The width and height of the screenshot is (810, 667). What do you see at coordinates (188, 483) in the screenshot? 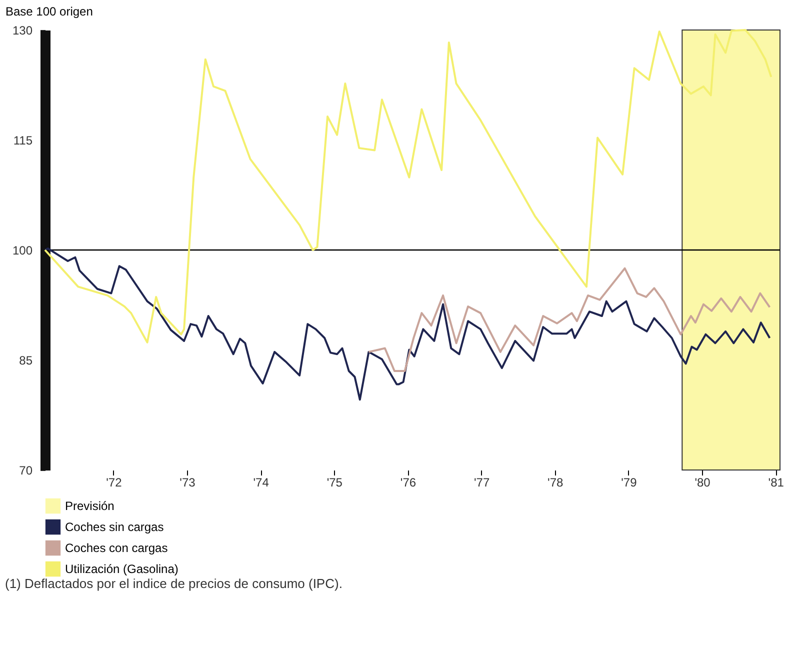
I see `x-tick-label: '73` at bounding box center [188, 483].